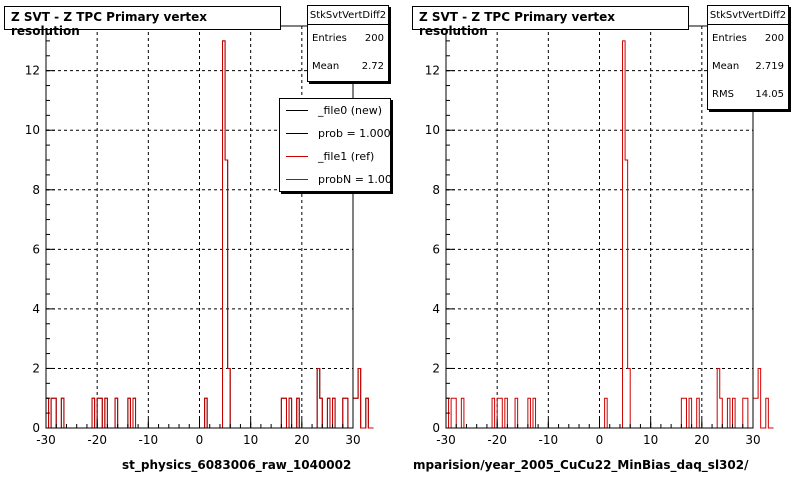 The height and width of the screenshot is (480, 800). What do you see at coordinates (346, 156) in the screenshot?
I see `legend-label: _file1 (ref)` at bounding box center [346, 156].